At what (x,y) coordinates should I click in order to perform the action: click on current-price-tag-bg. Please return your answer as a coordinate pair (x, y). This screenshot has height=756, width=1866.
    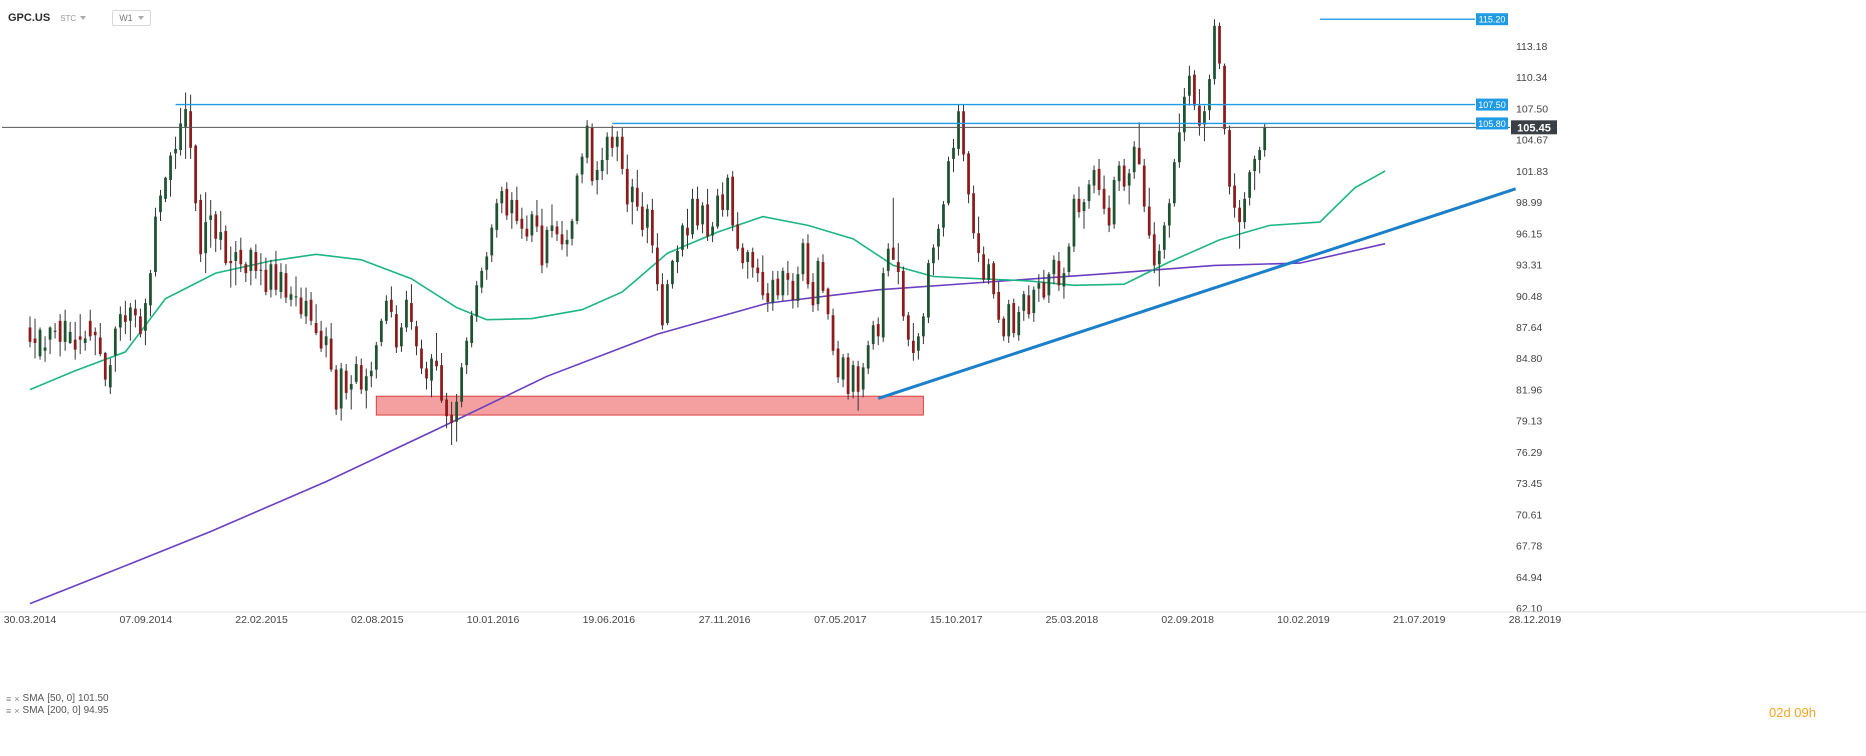
    Looking at the image, I should click on (1534, 127).